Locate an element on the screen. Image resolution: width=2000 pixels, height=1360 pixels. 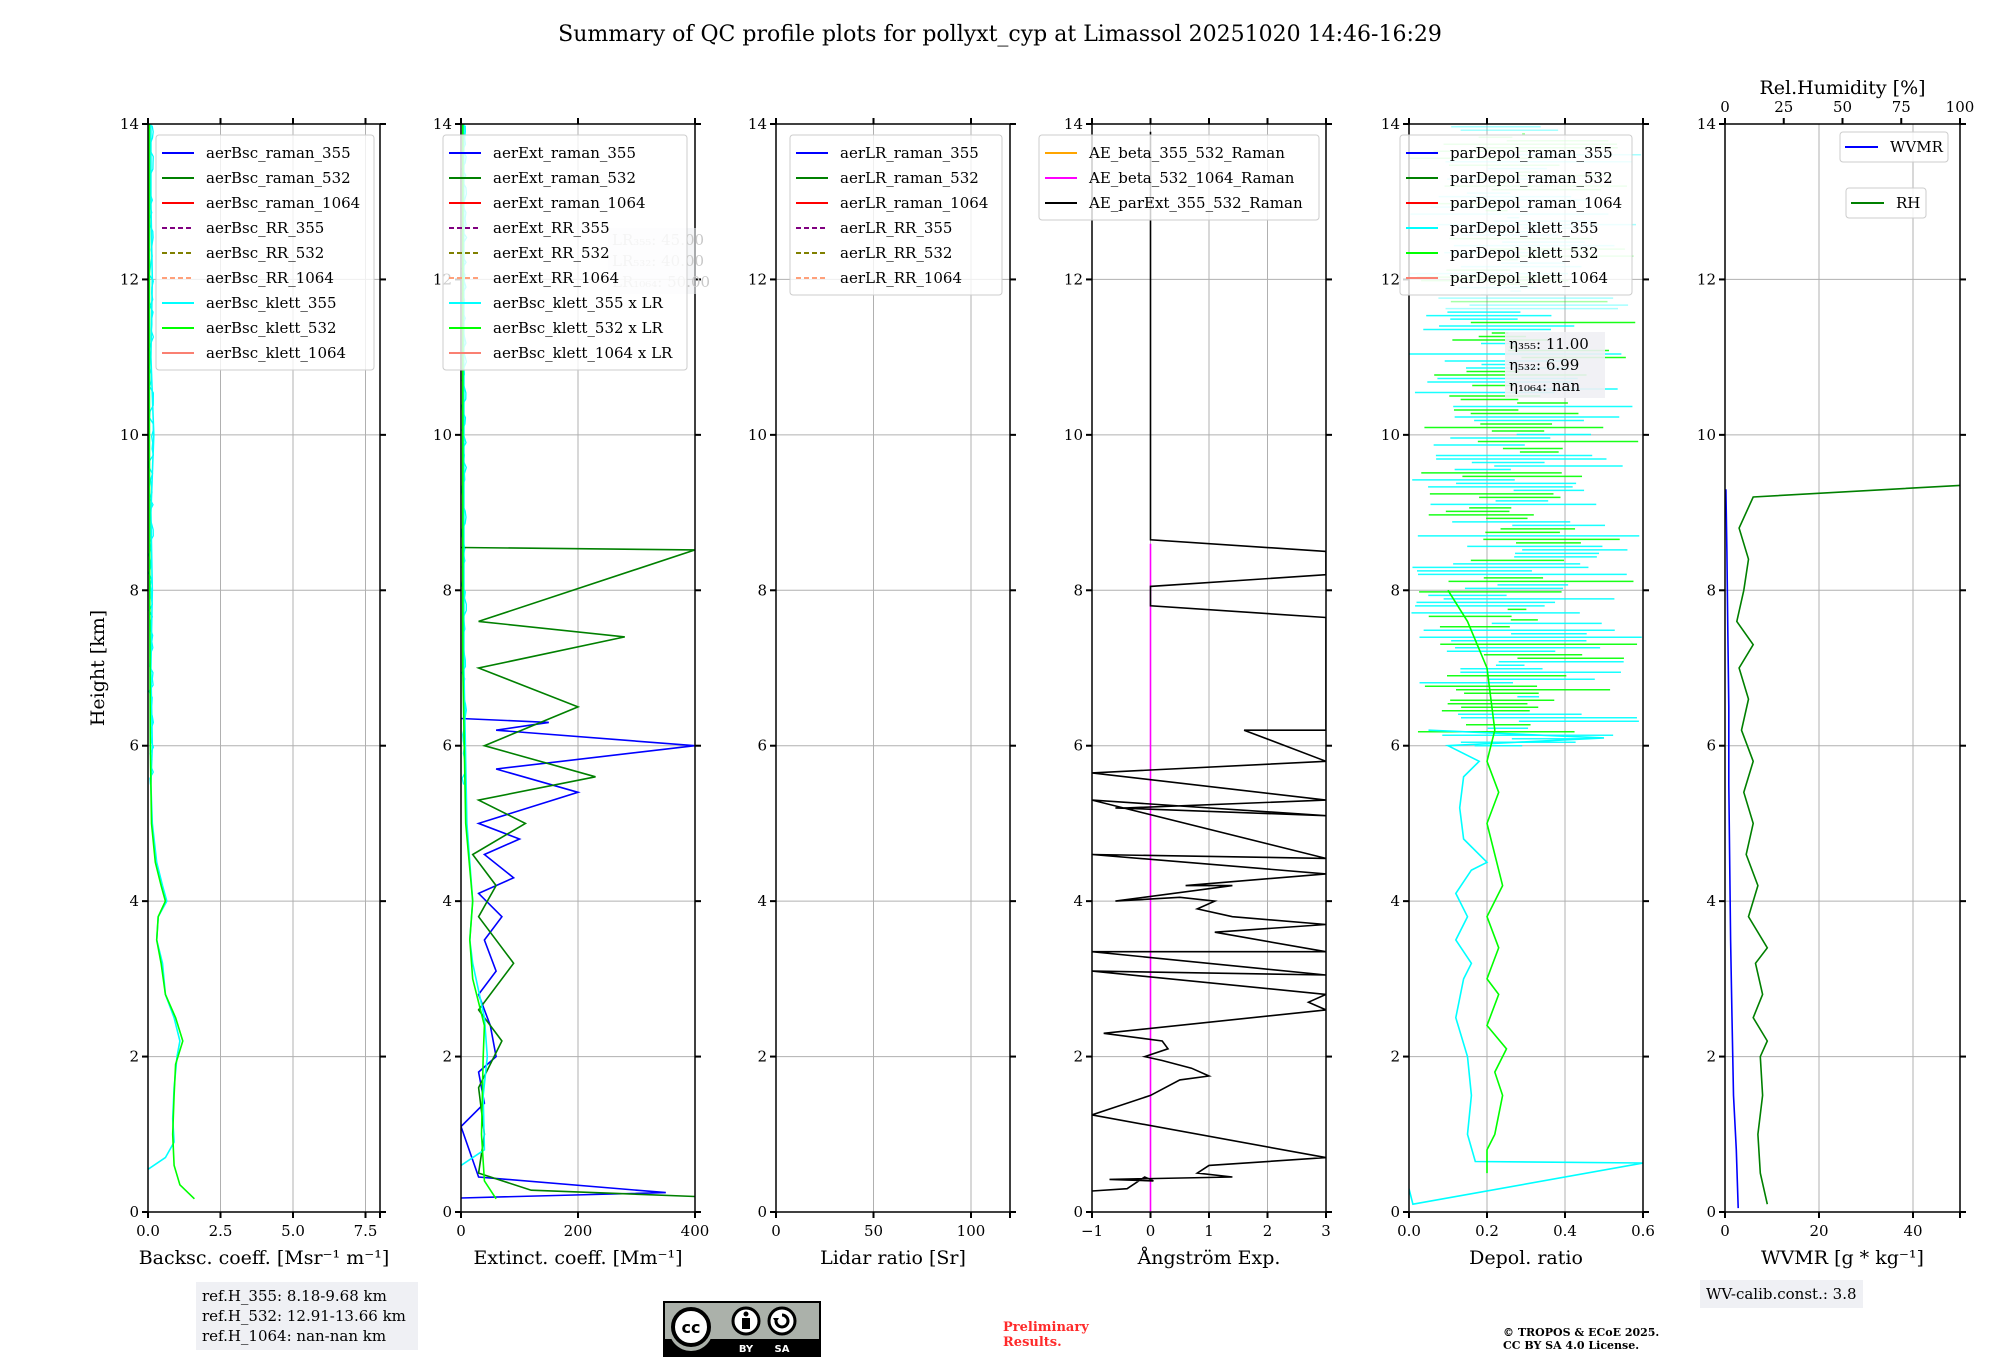
wv-calibration-text: WV-calib.const.: 3.8 is located at coordinates (1781, 1294).